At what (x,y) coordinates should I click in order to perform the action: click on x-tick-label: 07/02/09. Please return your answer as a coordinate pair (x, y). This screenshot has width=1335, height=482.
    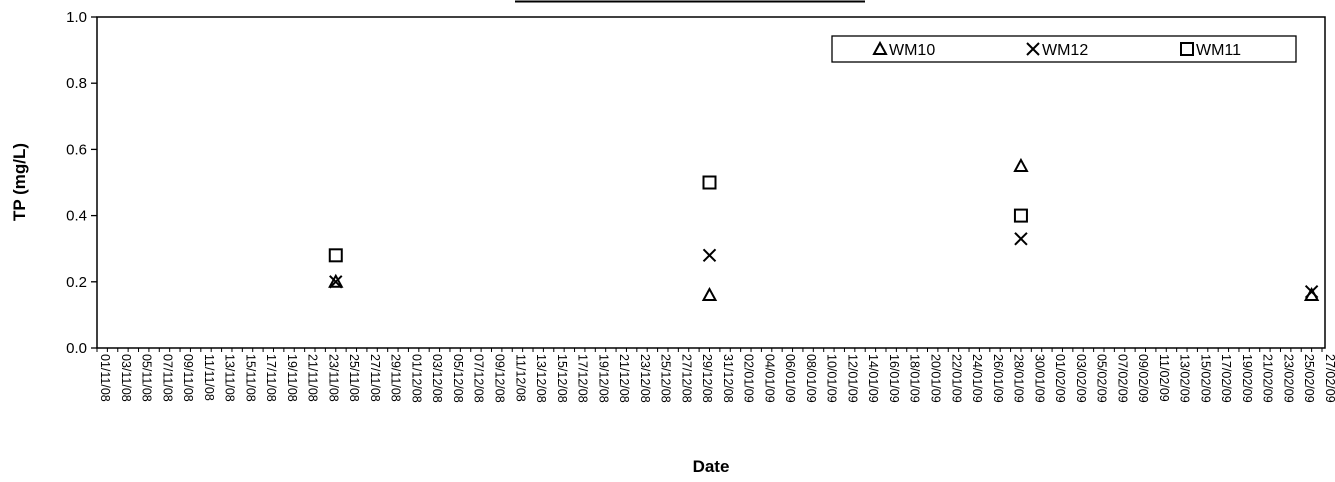
    Looking at the image, I should click on (1122, 378).